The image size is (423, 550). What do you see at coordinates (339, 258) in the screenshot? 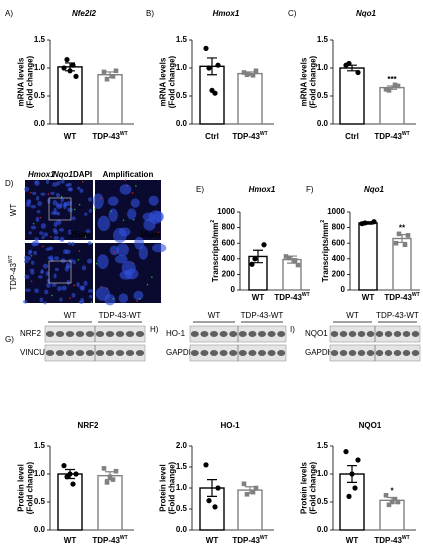
I see `y-tick-label: 400` at bounding box center [339, 258].